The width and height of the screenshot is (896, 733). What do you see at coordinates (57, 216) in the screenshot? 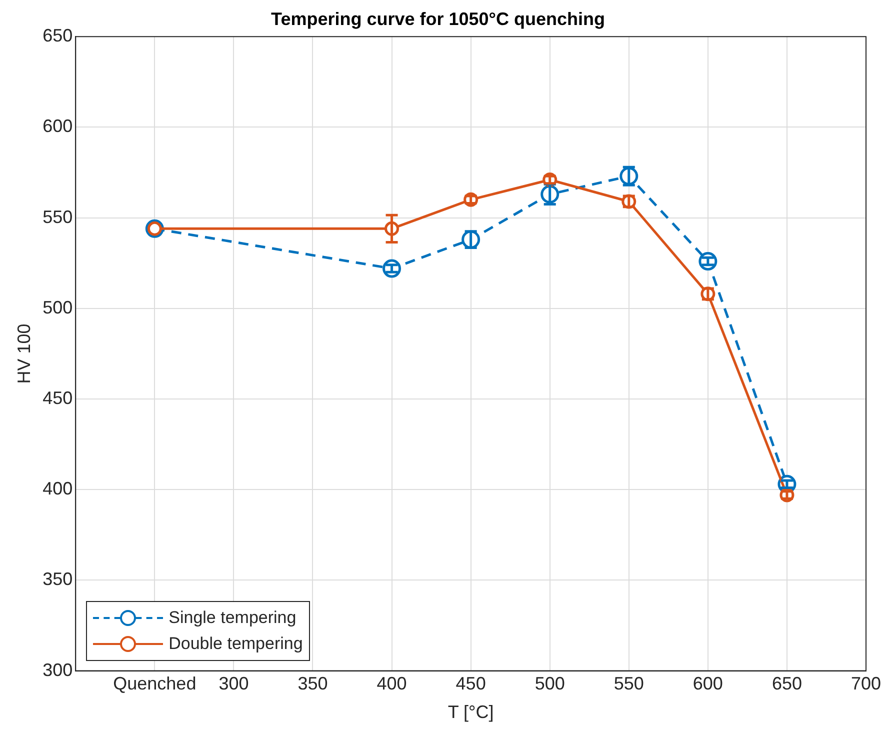
I see `y-tick-label: 550` at bounding box center [57, 216].